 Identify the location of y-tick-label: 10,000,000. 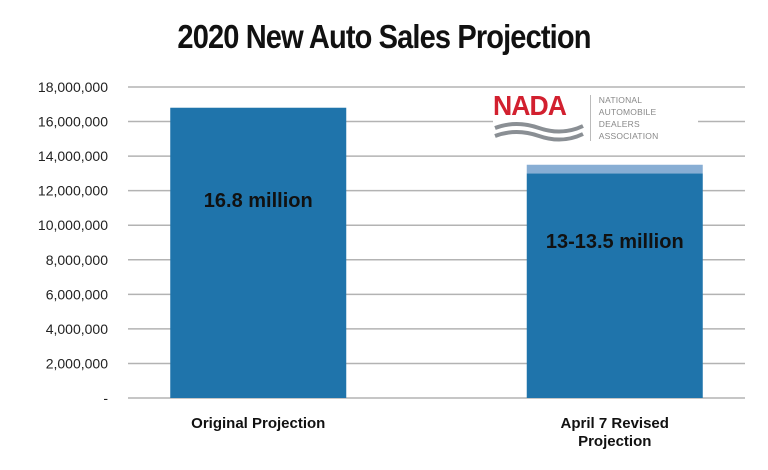
(73, 225).